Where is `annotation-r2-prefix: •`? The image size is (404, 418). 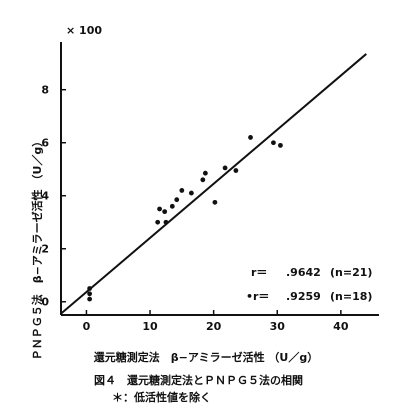
annotation-r2-prefix: • is located at coordinates (249, 296).